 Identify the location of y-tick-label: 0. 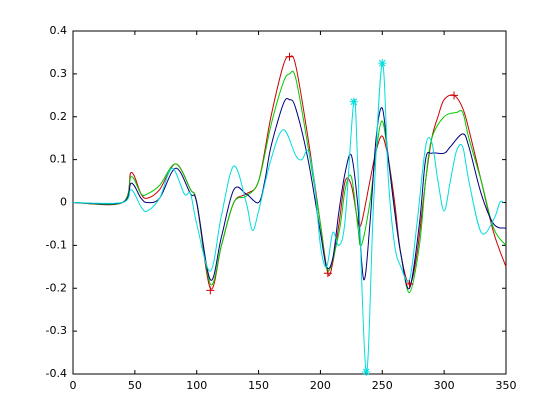
(63, 202).